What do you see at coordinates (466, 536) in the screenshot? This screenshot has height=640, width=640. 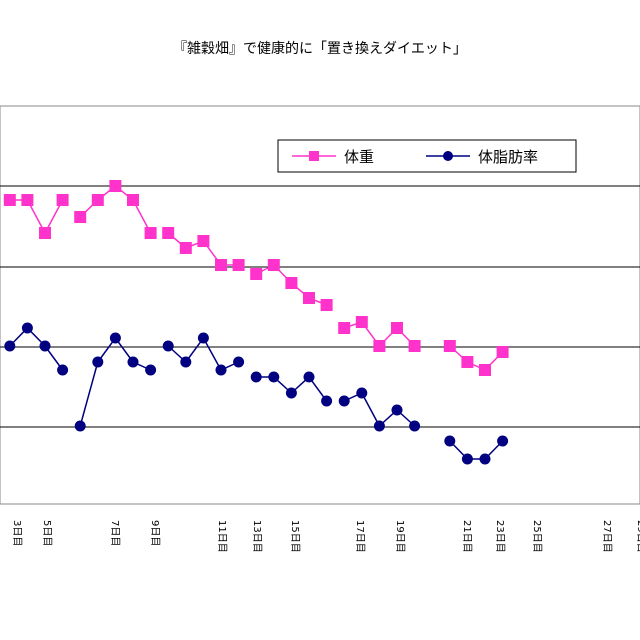 I see `x-tick-label: 21日目` at bounding box center [466, 536].